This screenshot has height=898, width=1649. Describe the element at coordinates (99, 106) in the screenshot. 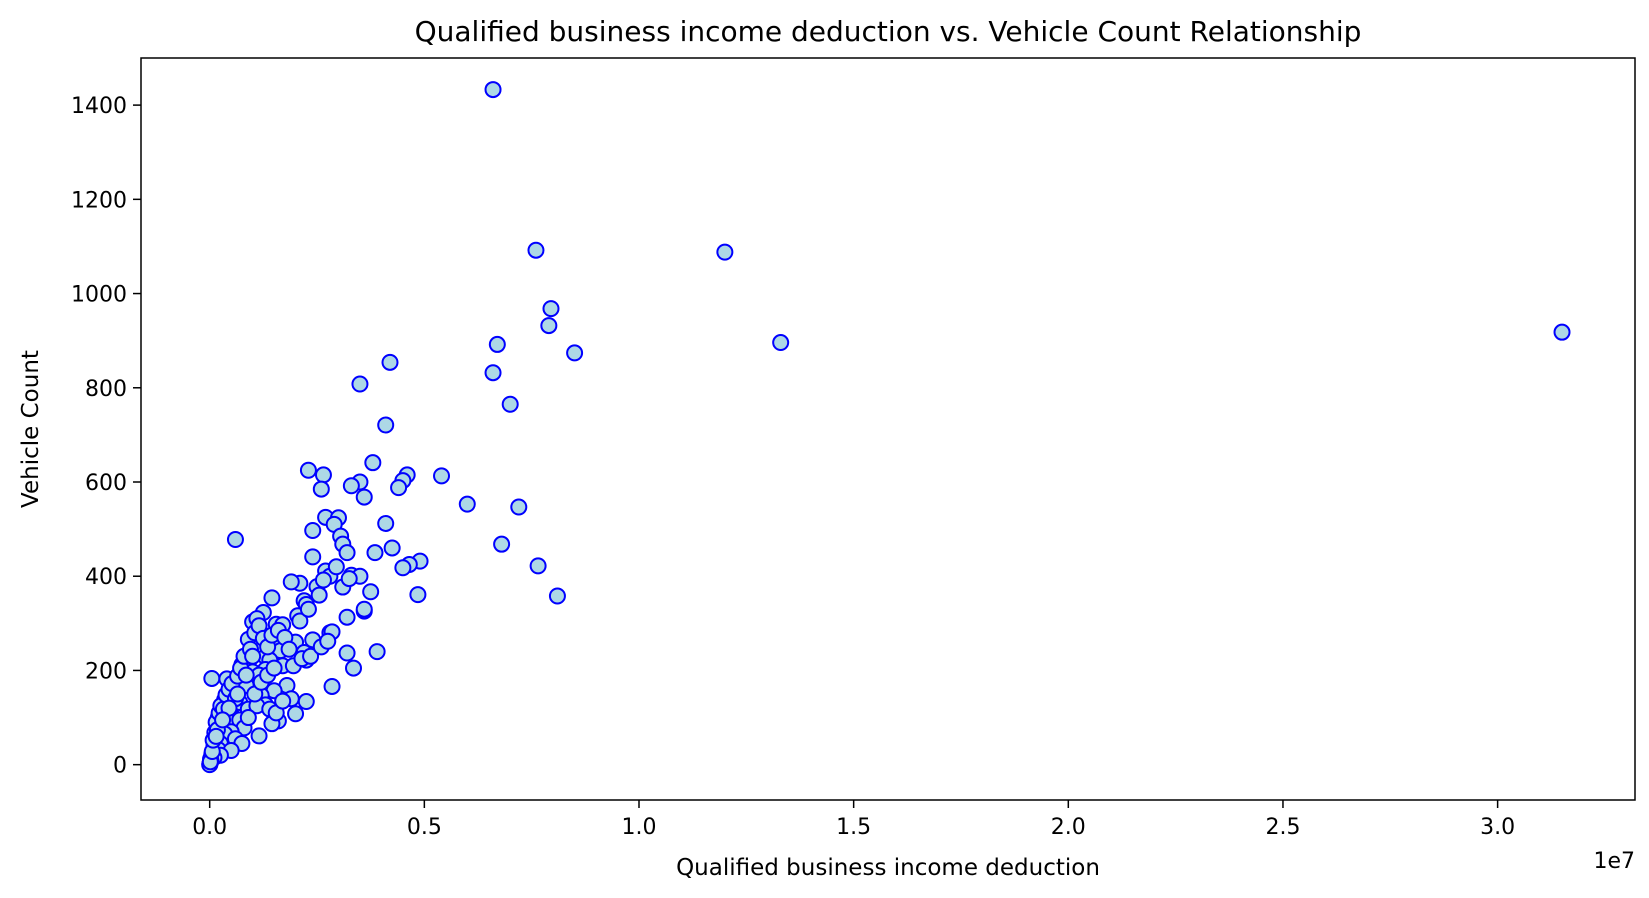

I see `y-tick-label: 1400` at that location.